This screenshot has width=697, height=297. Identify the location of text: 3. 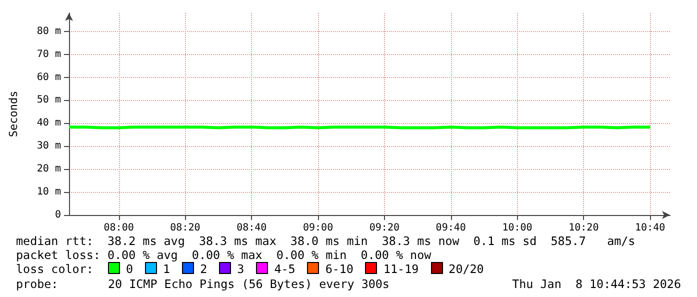
(240, 269).